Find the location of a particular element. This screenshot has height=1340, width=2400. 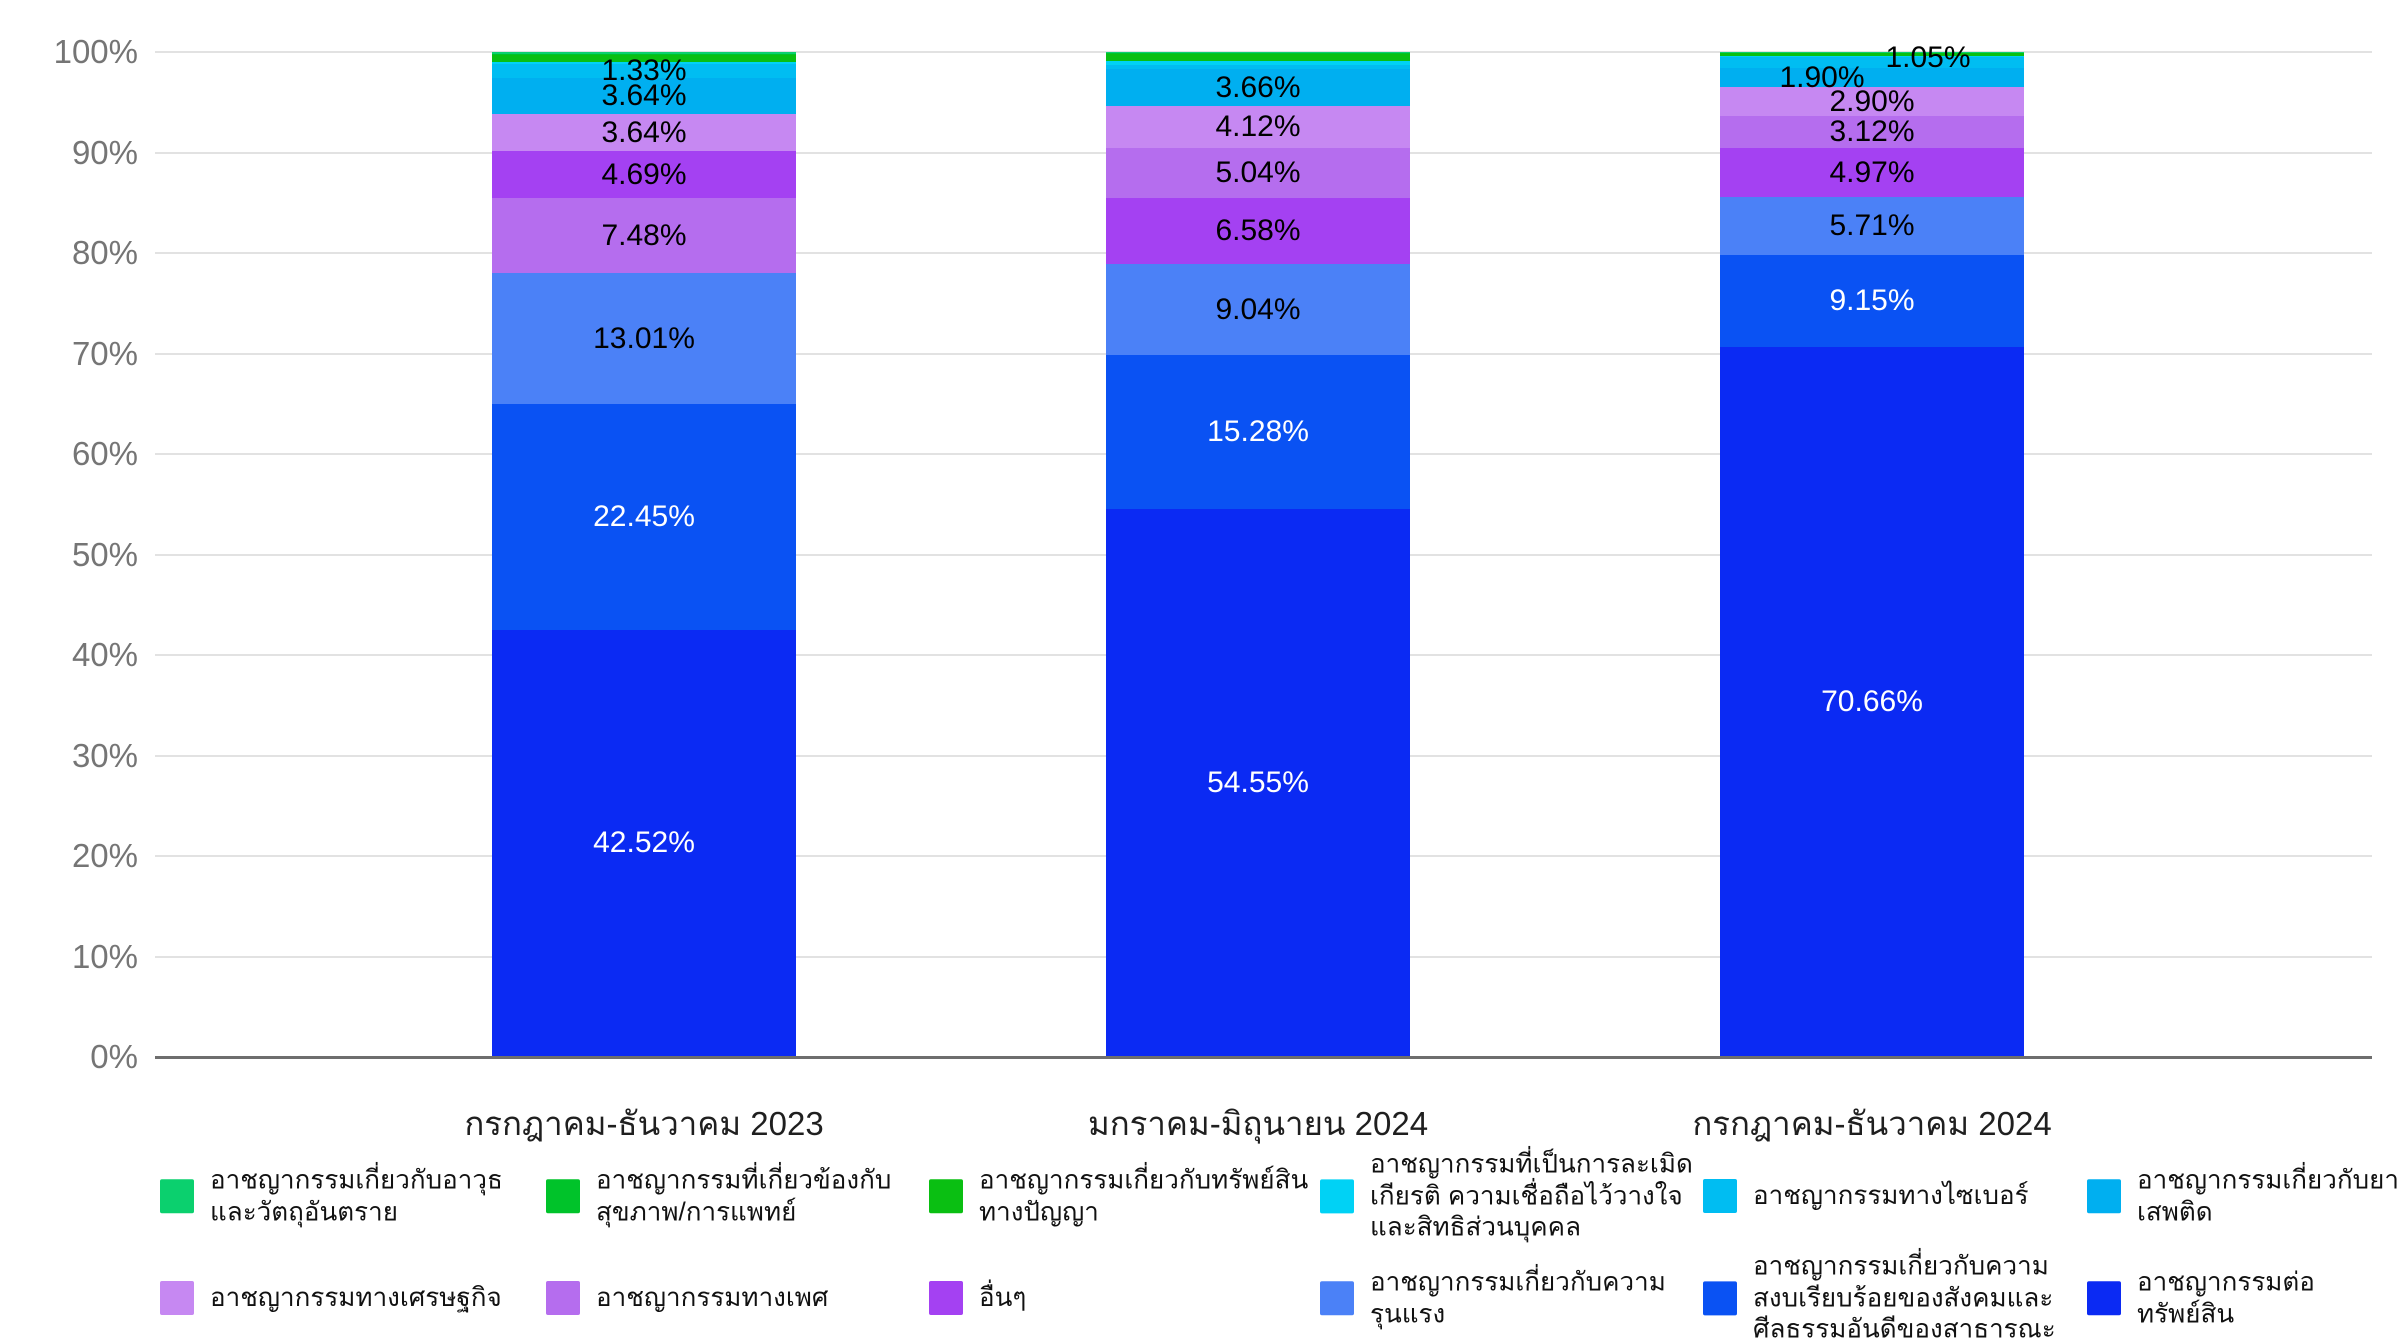

legend-item: อาชญากรรมทางไซเบอร์ is located at coordinates (1866, 1196).